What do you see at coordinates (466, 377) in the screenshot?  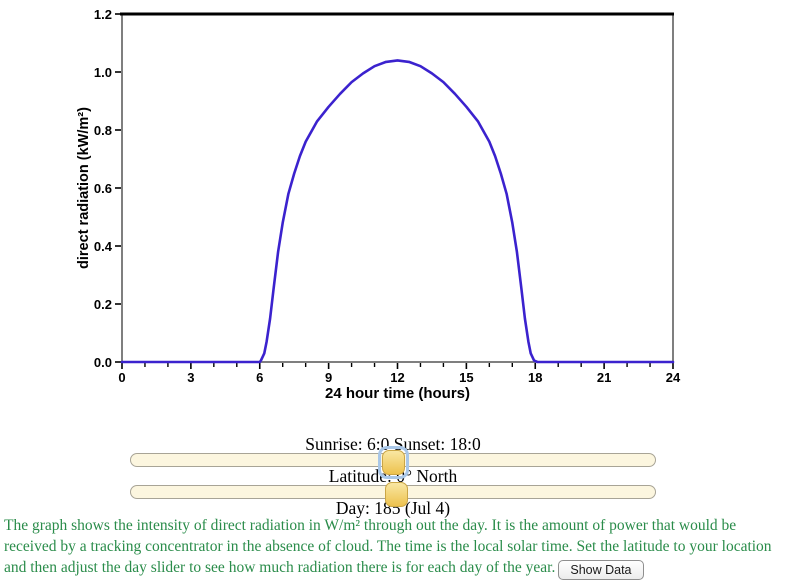 I see `x-tick-label: 15` at bounding box center [466, 377].